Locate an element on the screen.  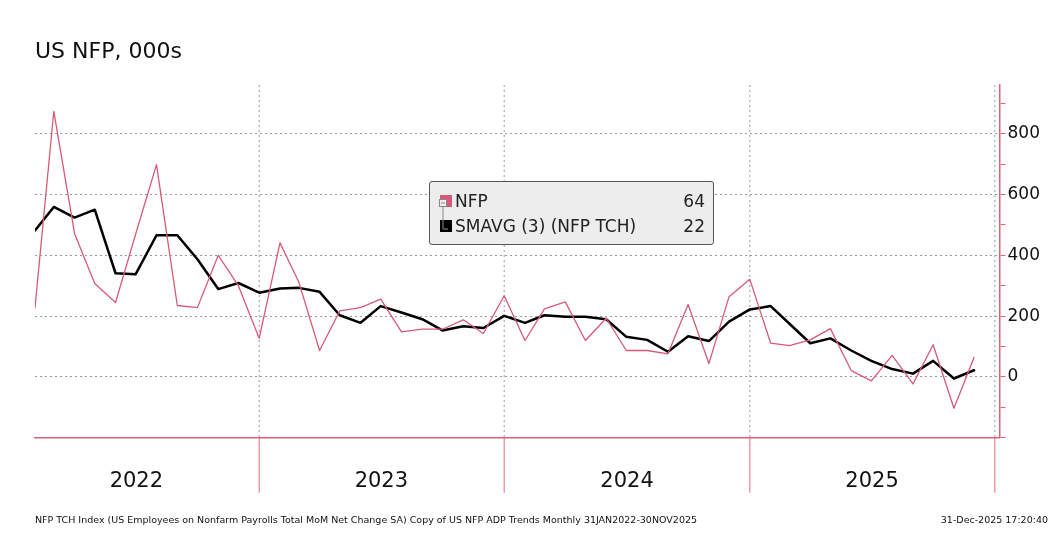
legend-label: SMAVG (3) (NFP TCH) is located at coordinates (546, 225).